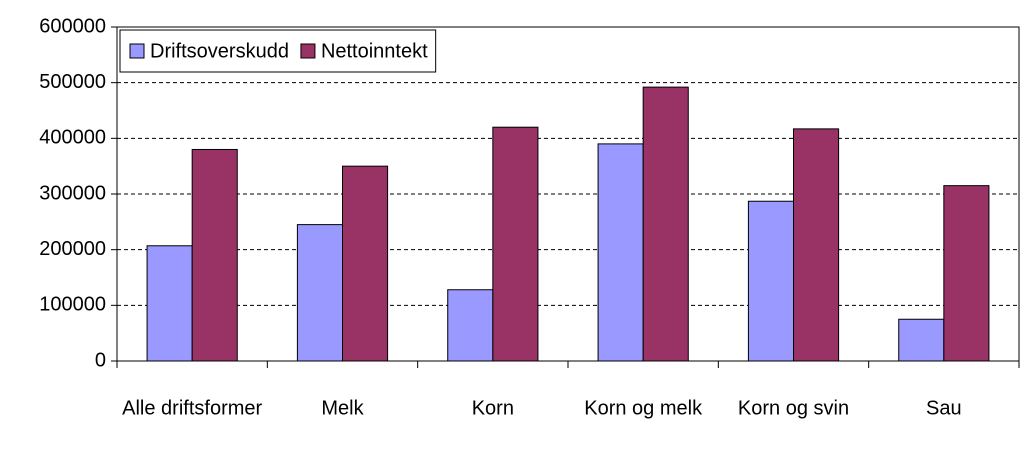 This screenshot has height=454, width=1023. Describe the element at coordinates (72, 249) in the screenshot. I see `y-tick-label: 200000` at that location.